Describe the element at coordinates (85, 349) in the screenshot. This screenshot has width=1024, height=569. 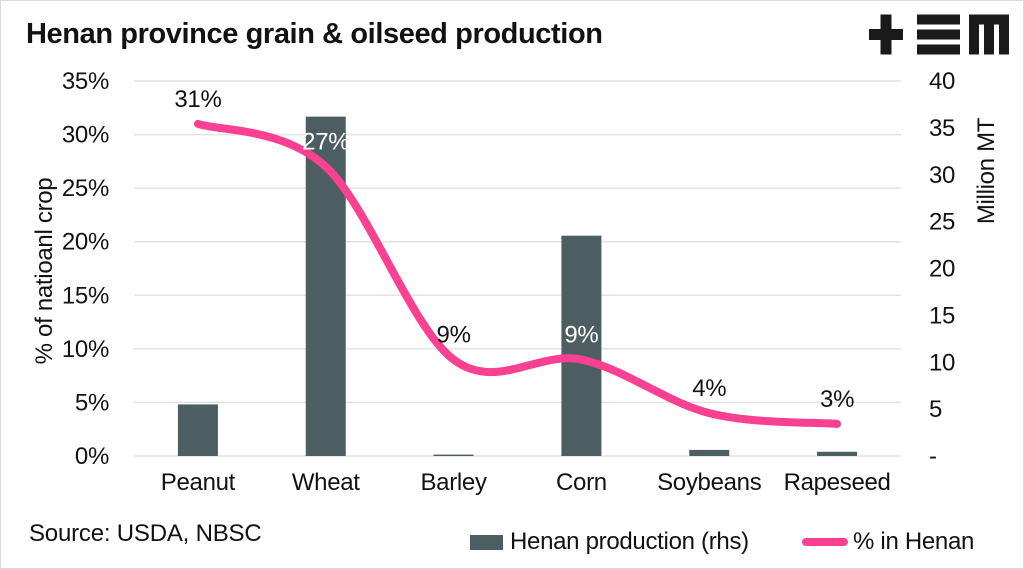
I see `left-axis-tick-label: 10%` at that location.